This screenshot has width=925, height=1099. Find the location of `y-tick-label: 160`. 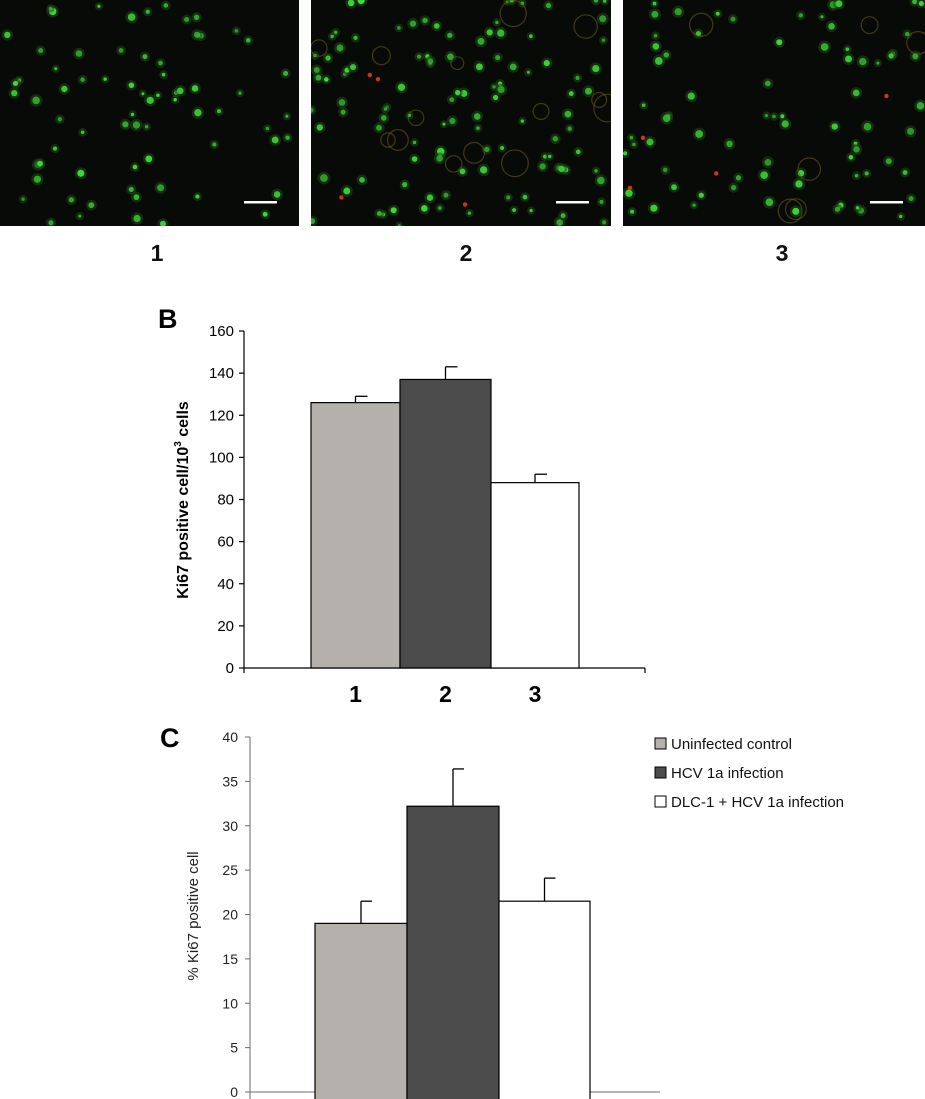

y-tick-label: 160 is located at coordinates (221, 331).